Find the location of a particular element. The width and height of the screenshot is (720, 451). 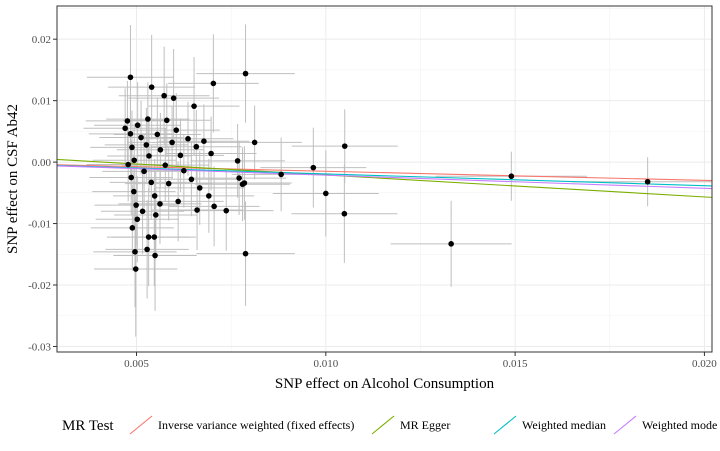

y-tick-label: 0.02 is located at coordinates (41, 40).